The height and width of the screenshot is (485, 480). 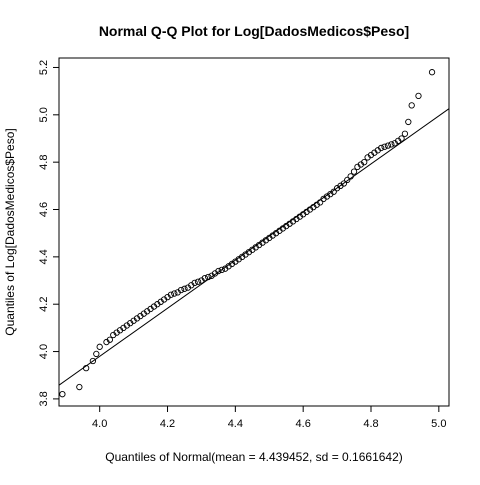 What do you see at coordinates (167, 424) in the screenshot?
I see `x-tick-label: 4.2` at bounding box center [167, 424].